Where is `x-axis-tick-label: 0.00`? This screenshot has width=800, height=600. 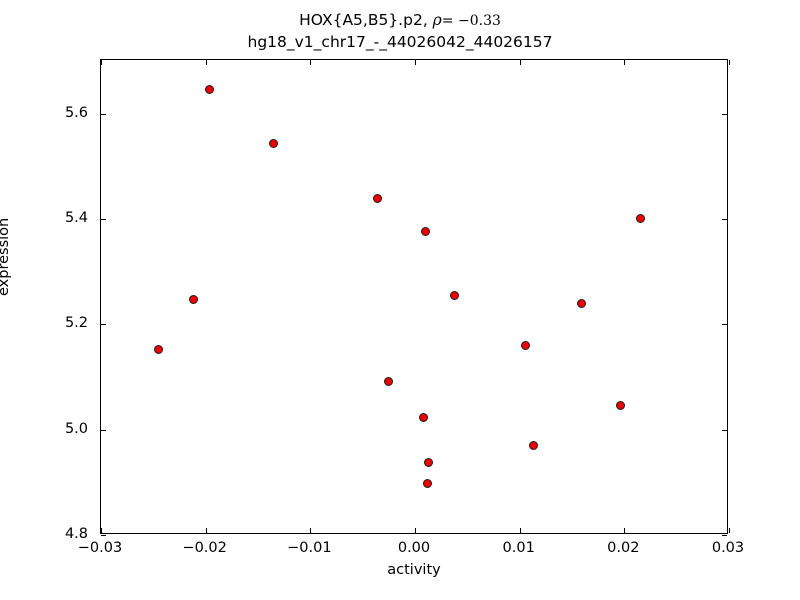
x-axis-tick-label: 0.00 is located at coordinates (414, 548).